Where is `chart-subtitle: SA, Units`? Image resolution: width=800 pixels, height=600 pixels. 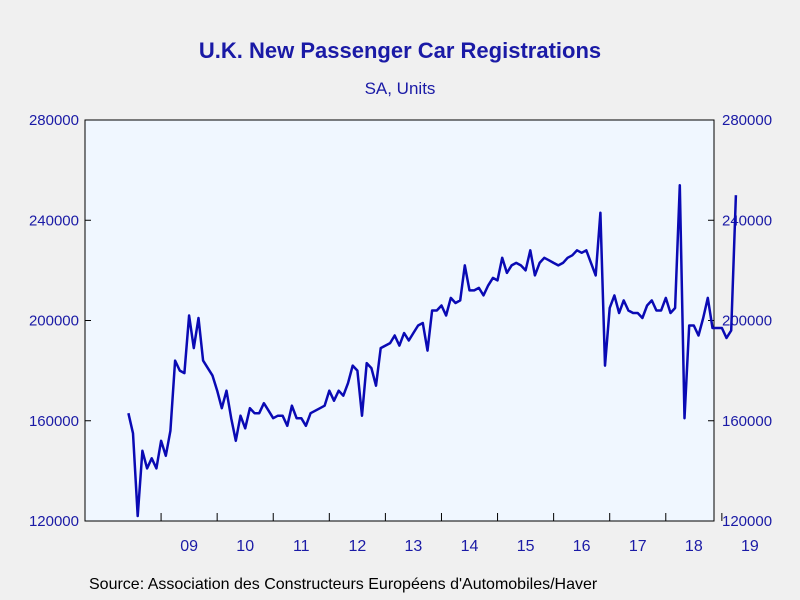 chart-subtitle: SA, Units is located at coordinates (400, 88).